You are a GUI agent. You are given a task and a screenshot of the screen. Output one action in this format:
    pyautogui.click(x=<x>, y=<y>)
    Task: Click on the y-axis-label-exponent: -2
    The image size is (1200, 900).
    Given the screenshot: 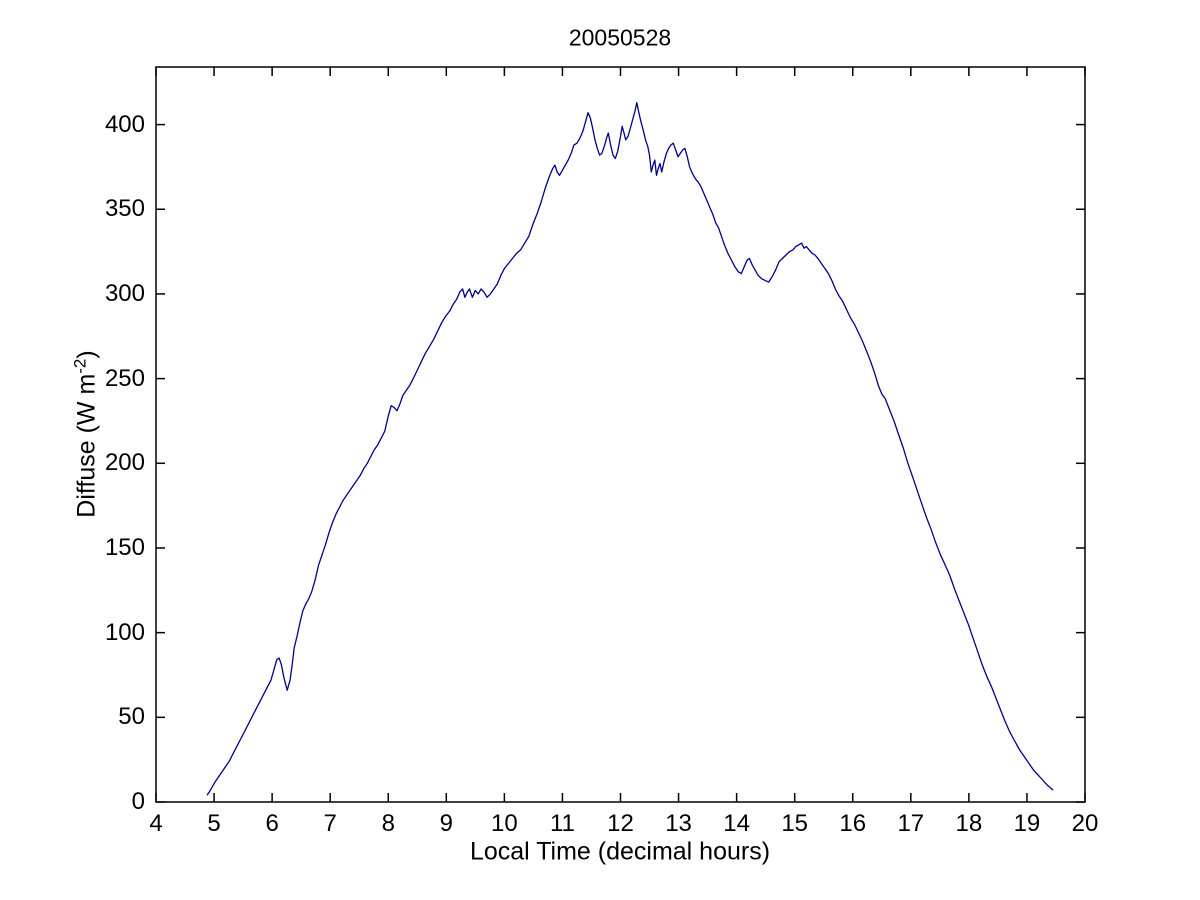 What is the action you would take?
    pyautogui.click(x=80, y=366)
    